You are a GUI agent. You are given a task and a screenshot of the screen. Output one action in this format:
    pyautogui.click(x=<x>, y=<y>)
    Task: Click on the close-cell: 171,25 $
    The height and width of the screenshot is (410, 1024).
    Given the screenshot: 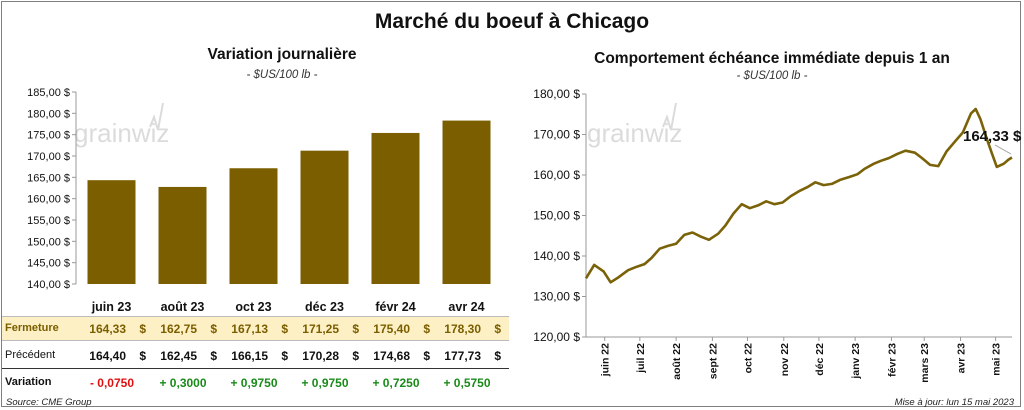 What is the action you would take?
    pyautogui.click(x=325, y=329)
    